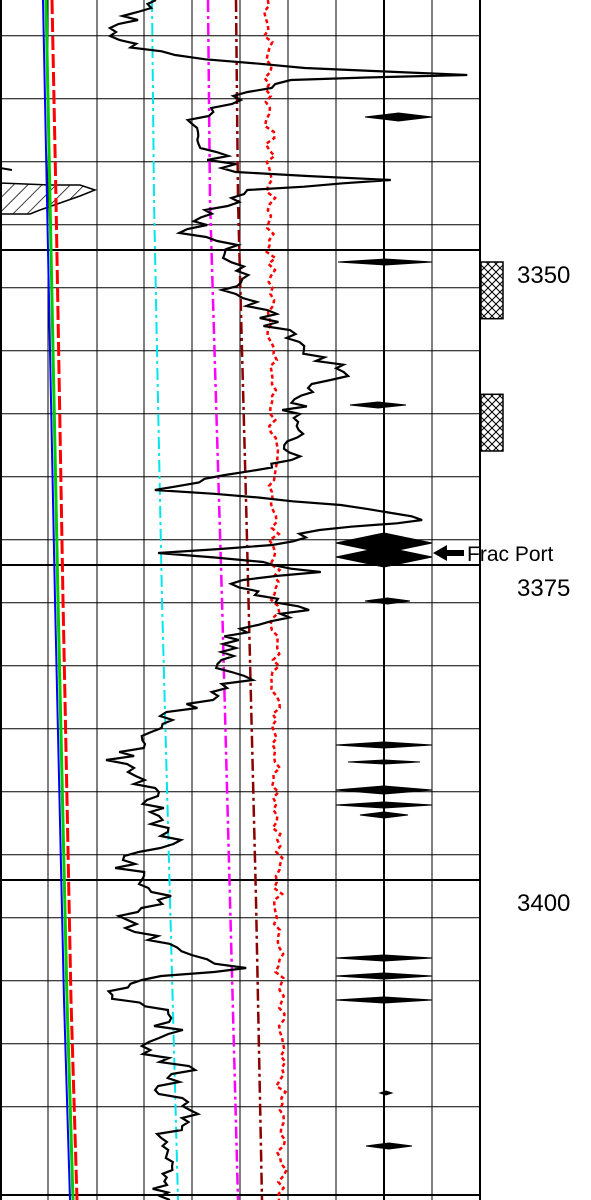 The height and width of the screenshot is (1200, 591). Describe the element at coordinates (543, 903) in the screenshot. I see `depth-label-3400: 3400` at that location.